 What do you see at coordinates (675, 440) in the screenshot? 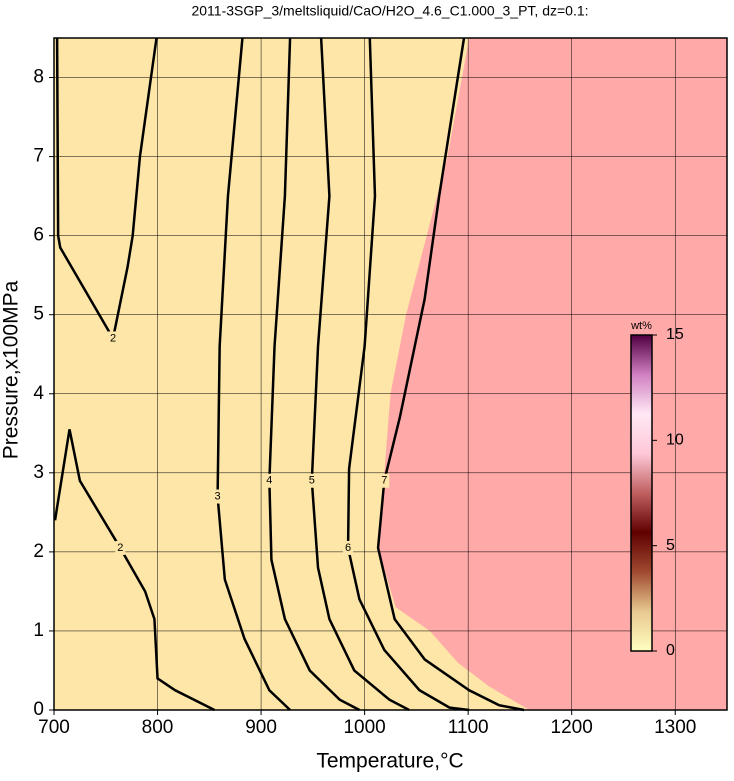
I see `colorbar-tick-label: 10` at bounding box center [675, 440].